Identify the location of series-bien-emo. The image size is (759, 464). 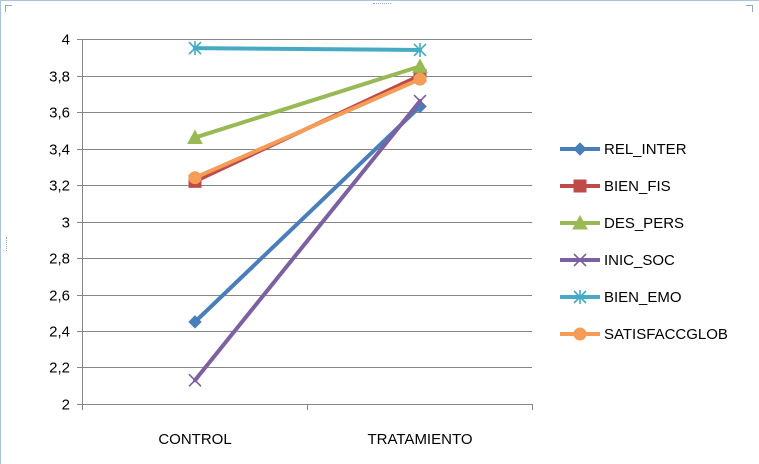
(307, 49).